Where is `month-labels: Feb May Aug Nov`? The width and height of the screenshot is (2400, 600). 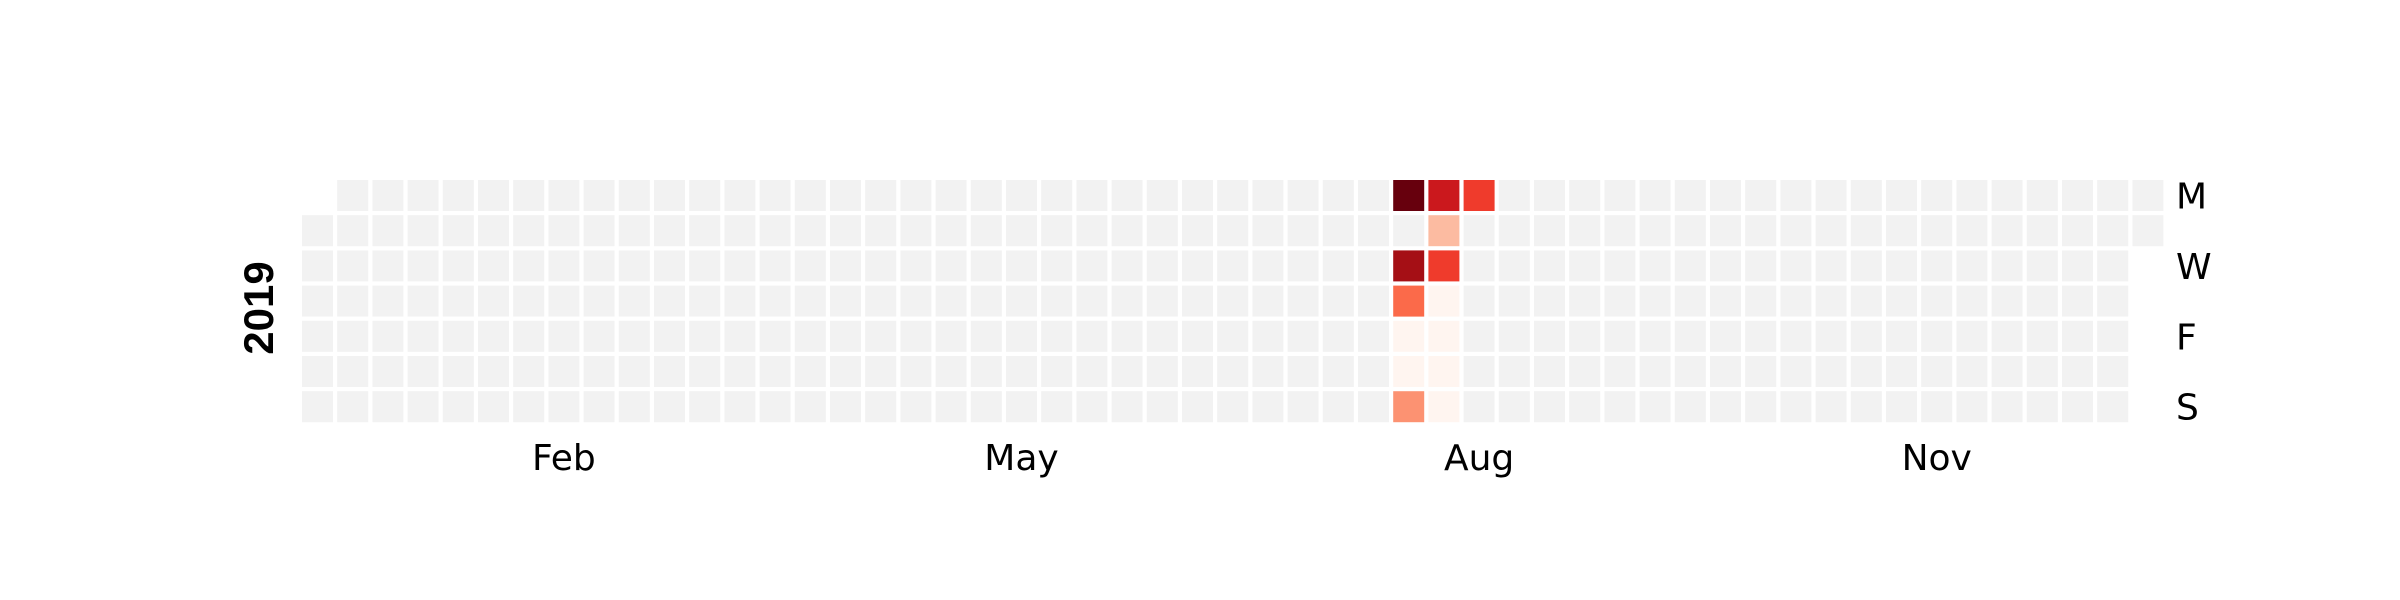
month-labels: Feb May Aug Nov is located at coordinates (1252, 458).